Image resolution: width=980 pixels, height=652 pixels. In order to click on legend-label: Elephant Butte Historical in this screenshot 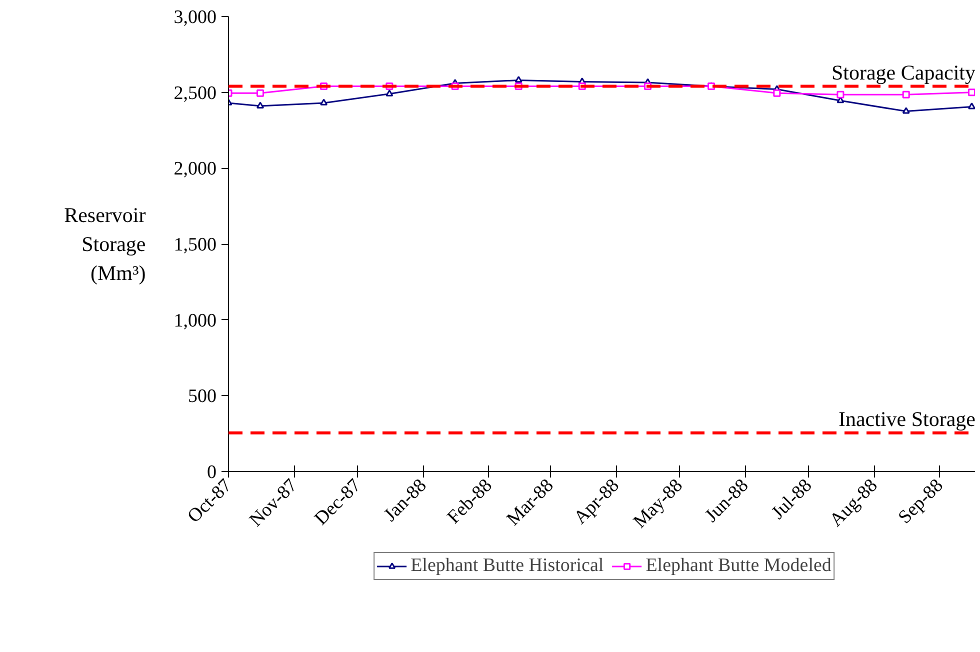, I will do `click(507, 566)`.